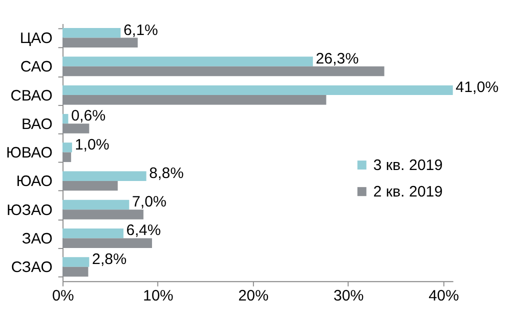  I want to click on legend-label: 2 кв. 2019, so click(408, 191).